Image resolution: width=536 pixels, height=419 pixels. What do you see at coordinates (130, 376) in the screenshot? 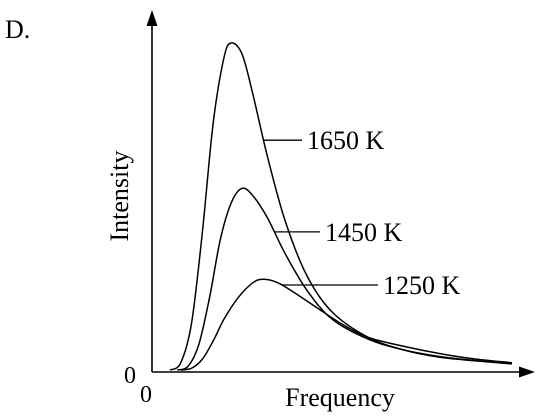
I see `y-origin-label: 0` at bounding box center [130, 376].